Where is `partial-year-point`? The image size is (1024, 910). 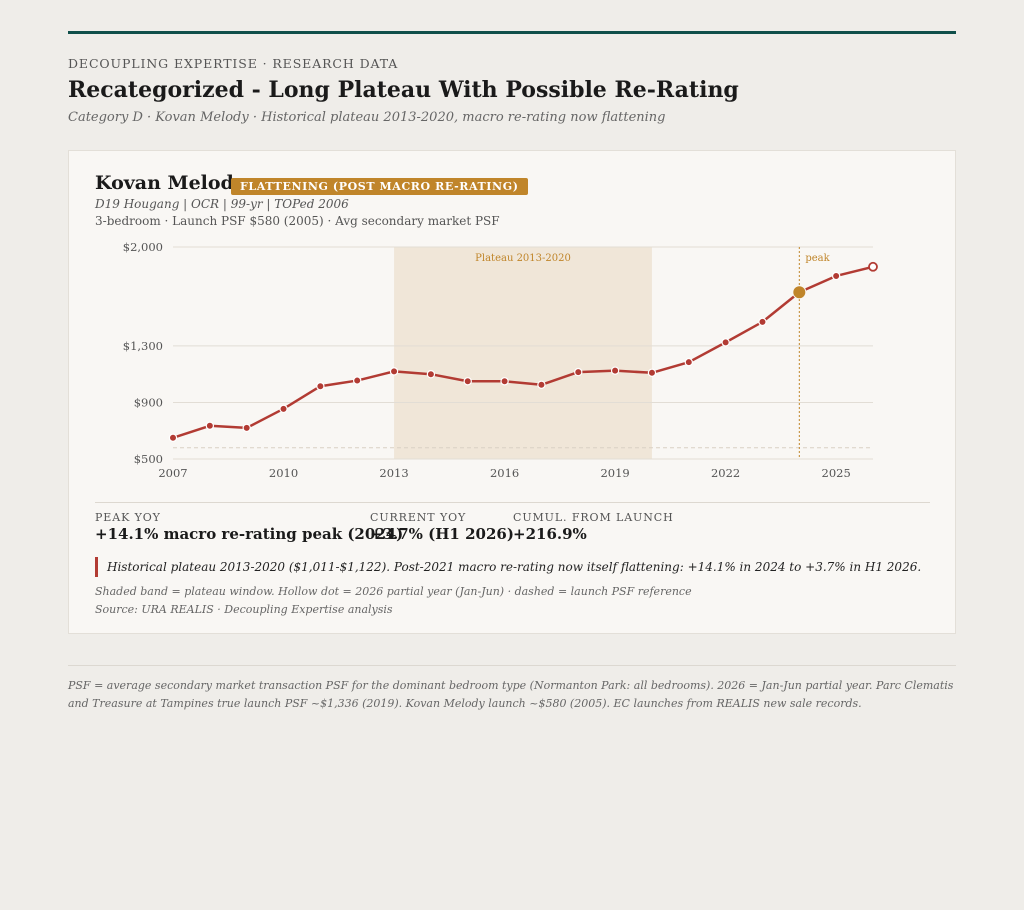
partial-year-point is located at coordinates (873, 266).